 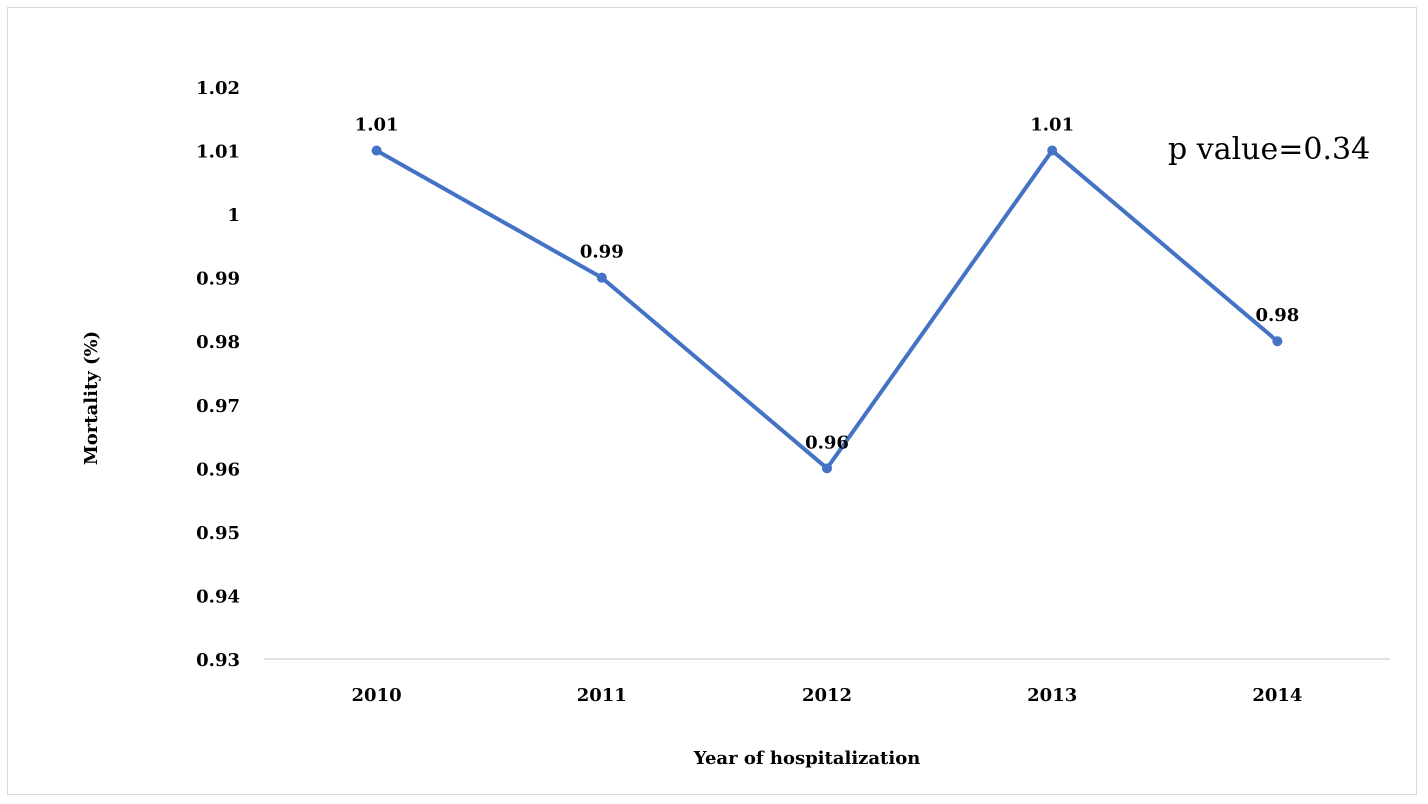 I want to click on y-tick-label: 0.99, so click(x=218, y=279).